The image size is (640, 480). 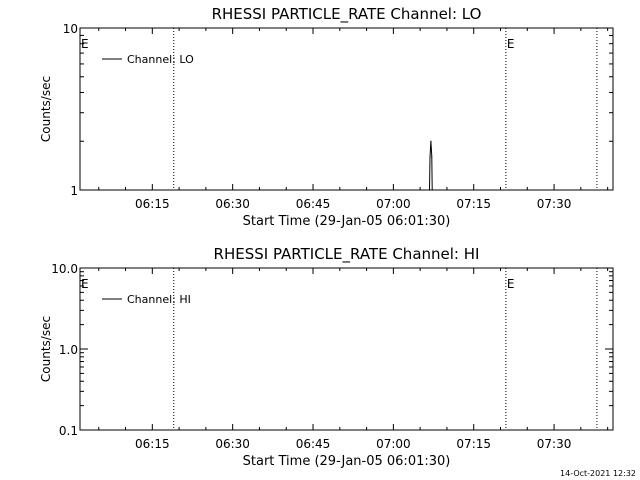 What do you see at coordinates (68, 350) in the screenshot?
I see `y-tick-label: 1.0` at bounding box center [68, 350].